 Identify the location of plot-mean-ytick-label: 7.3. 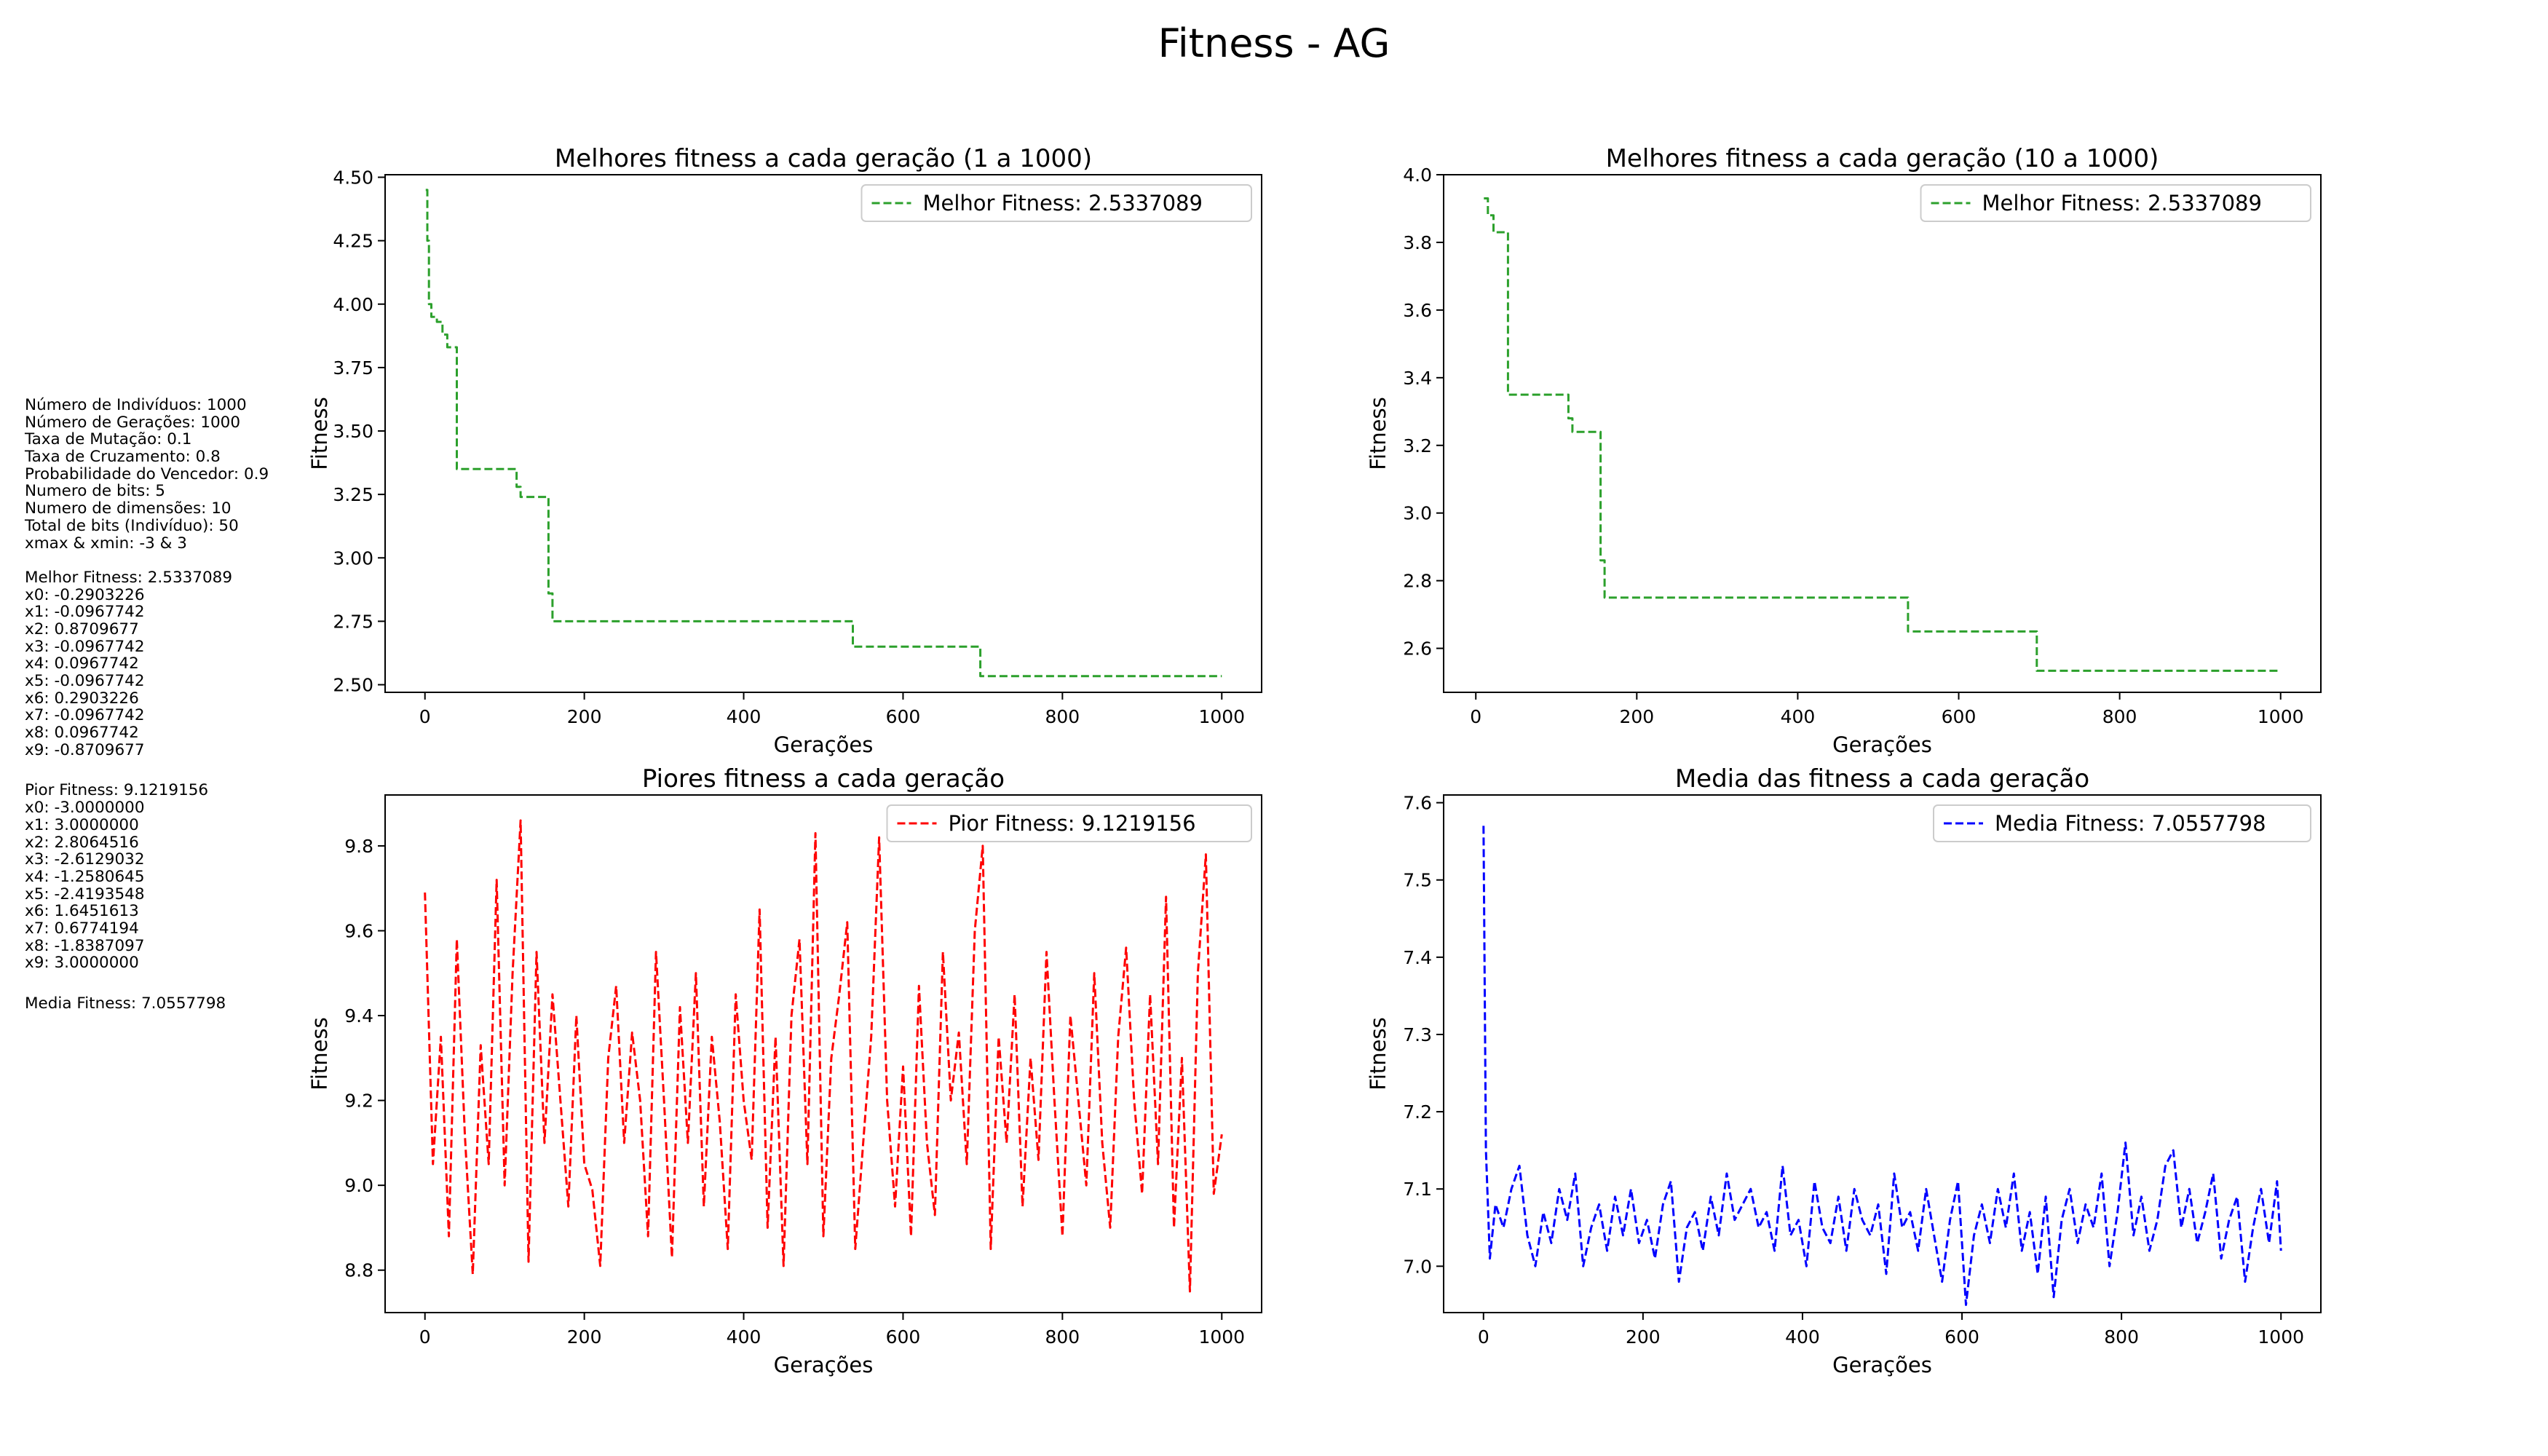
(1417, 1034).